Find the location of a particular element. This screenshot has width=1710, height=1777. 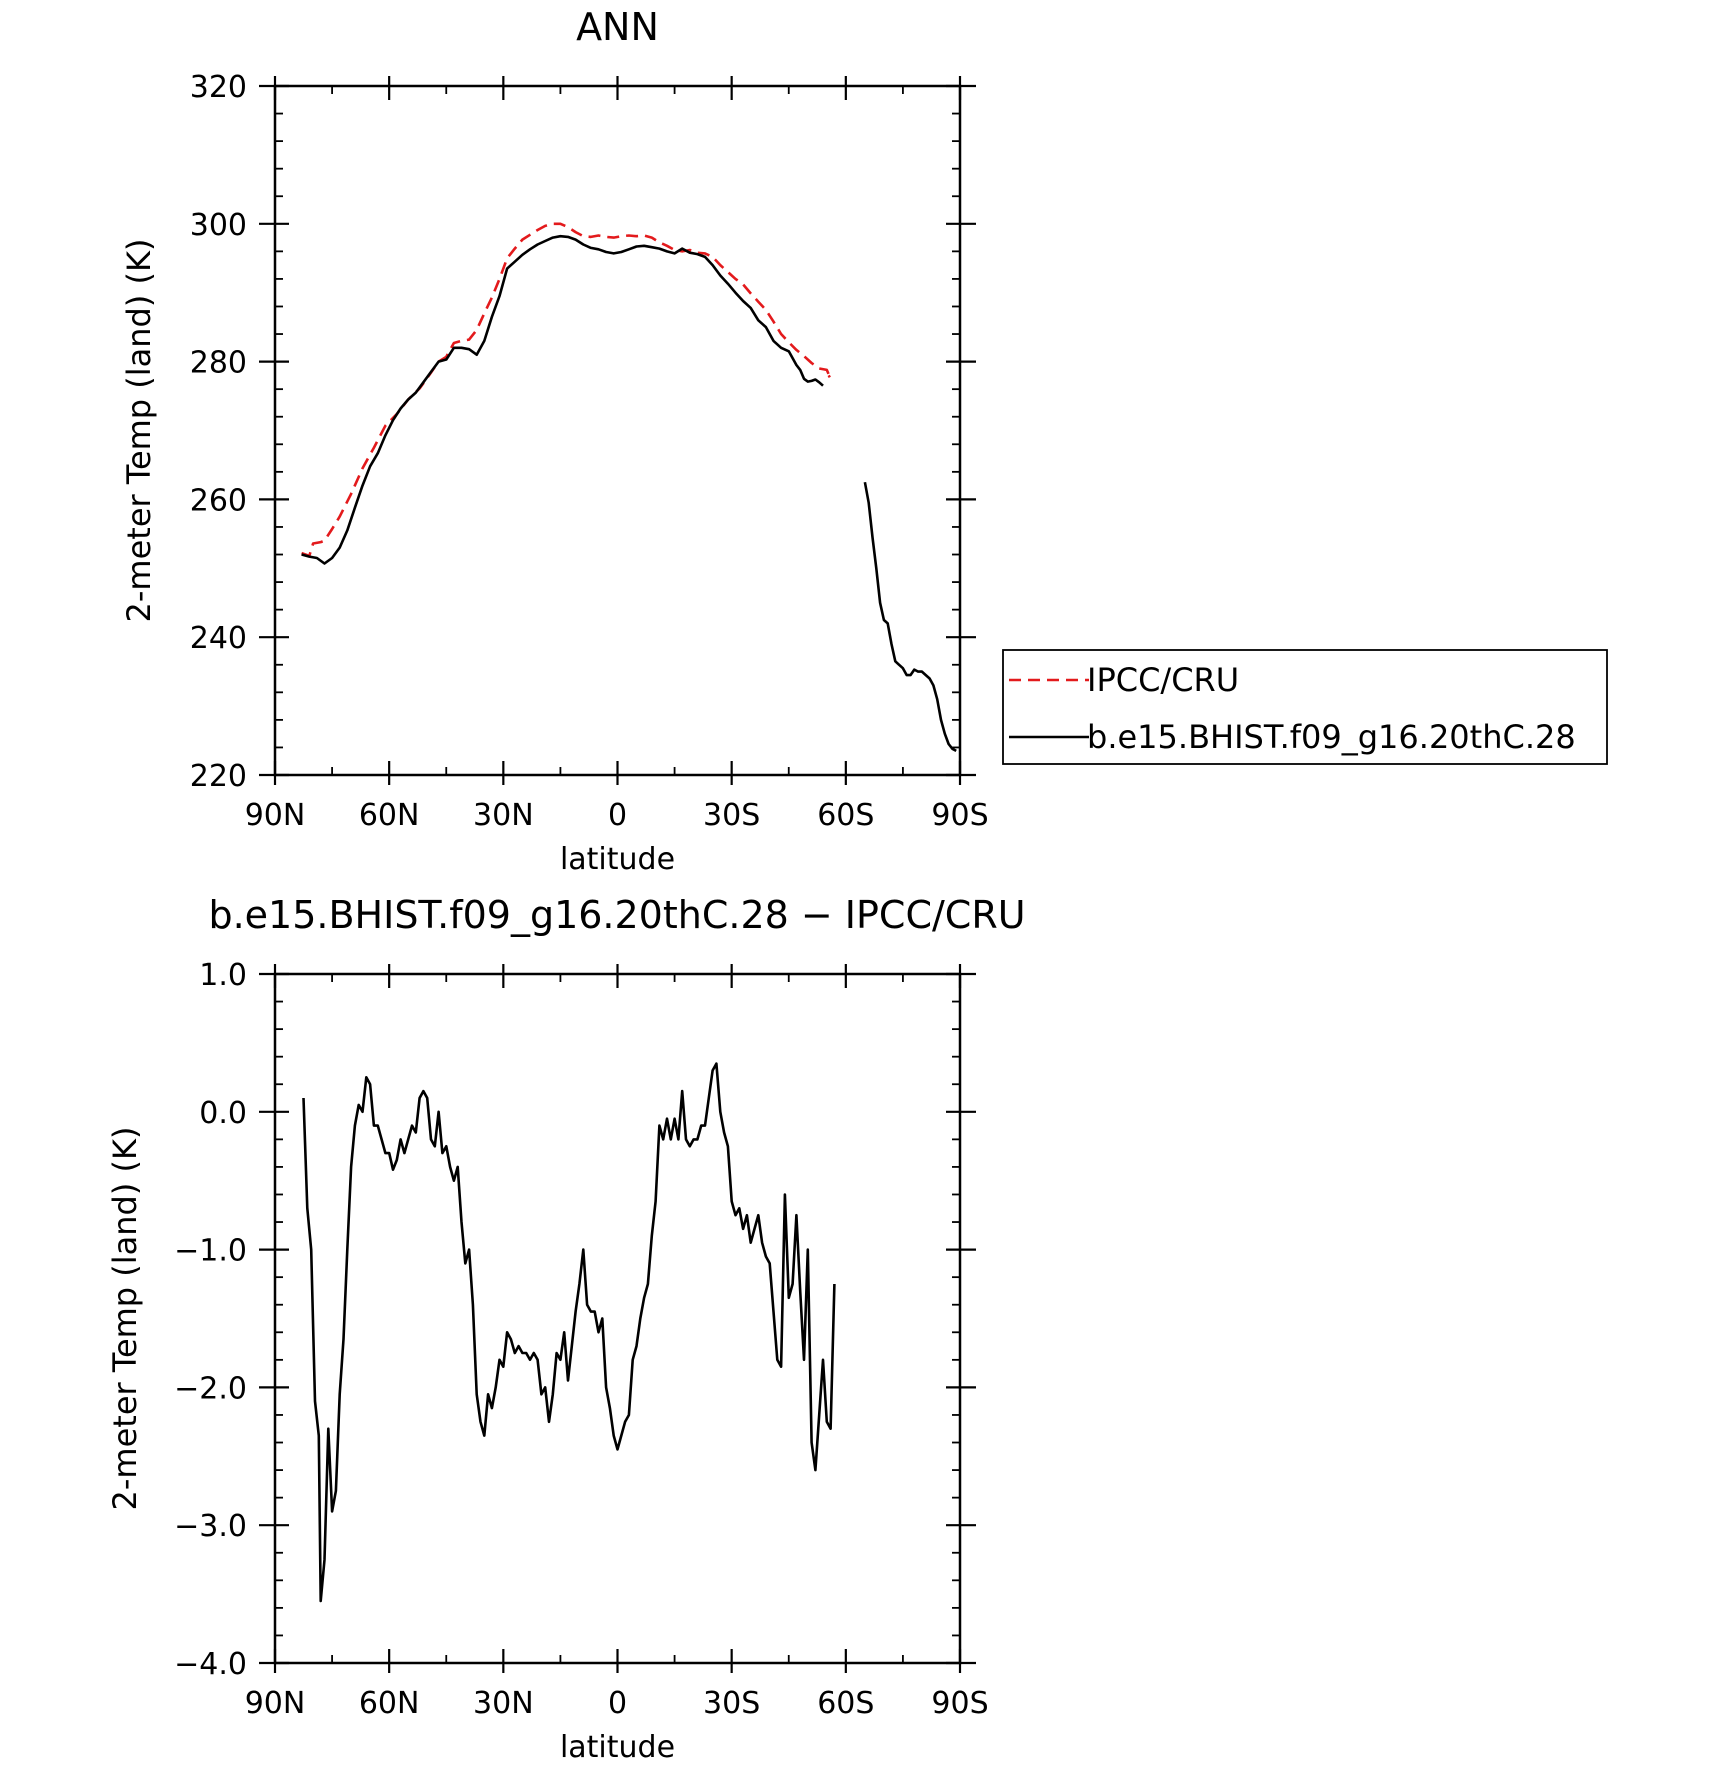

legend-label: b.e15.BHIST.f09_g16.20thC.28 is located at coordinates (1331, 737).